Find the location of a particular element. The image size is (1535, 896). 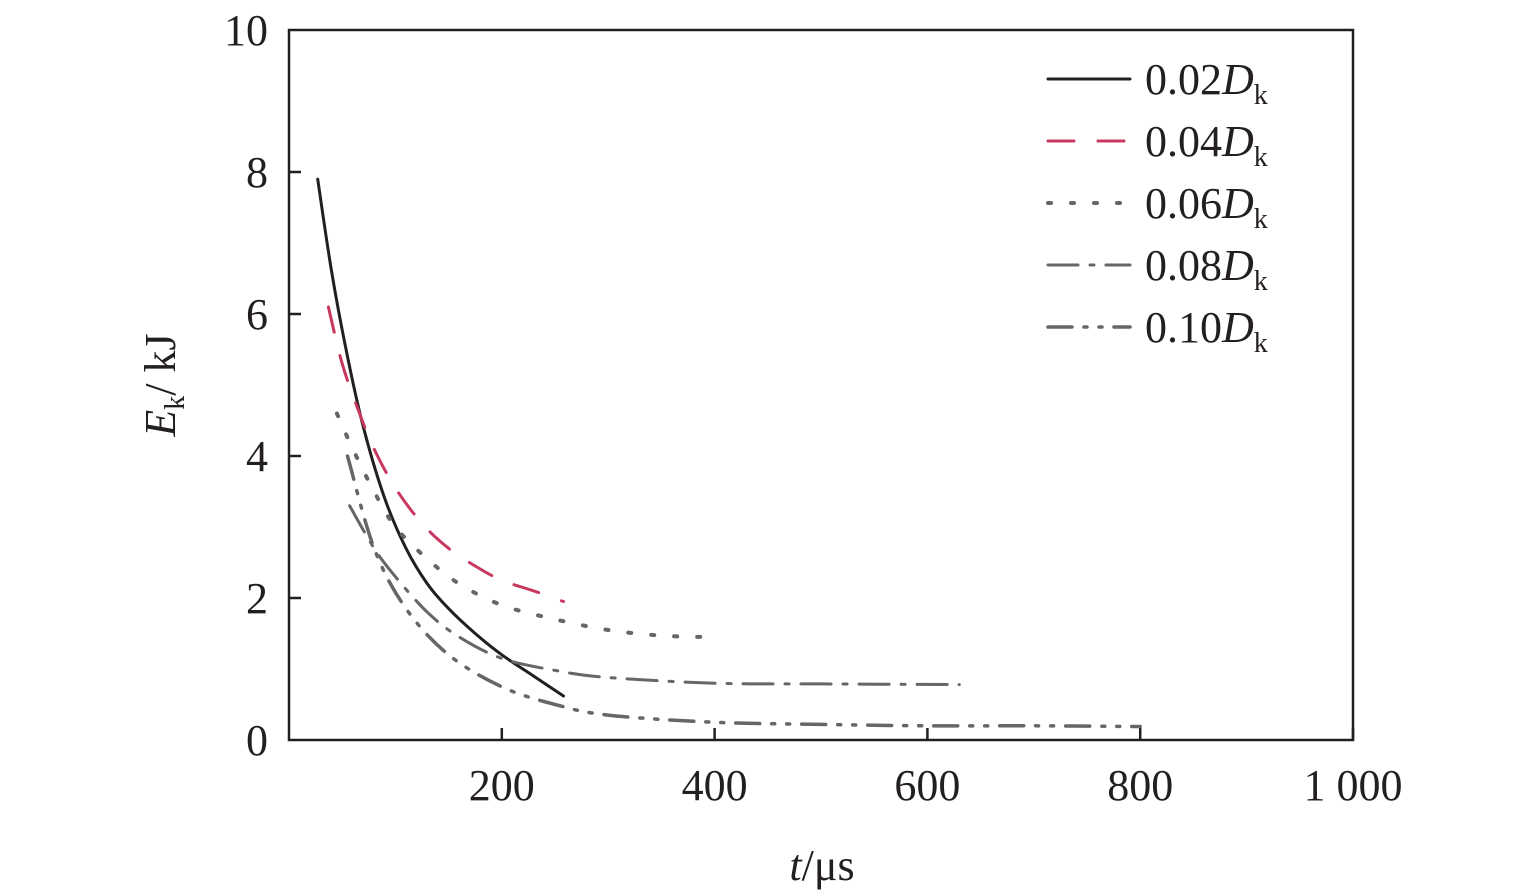

legend-label-3: 0.06Dk is located at coordinates (1206, 207).